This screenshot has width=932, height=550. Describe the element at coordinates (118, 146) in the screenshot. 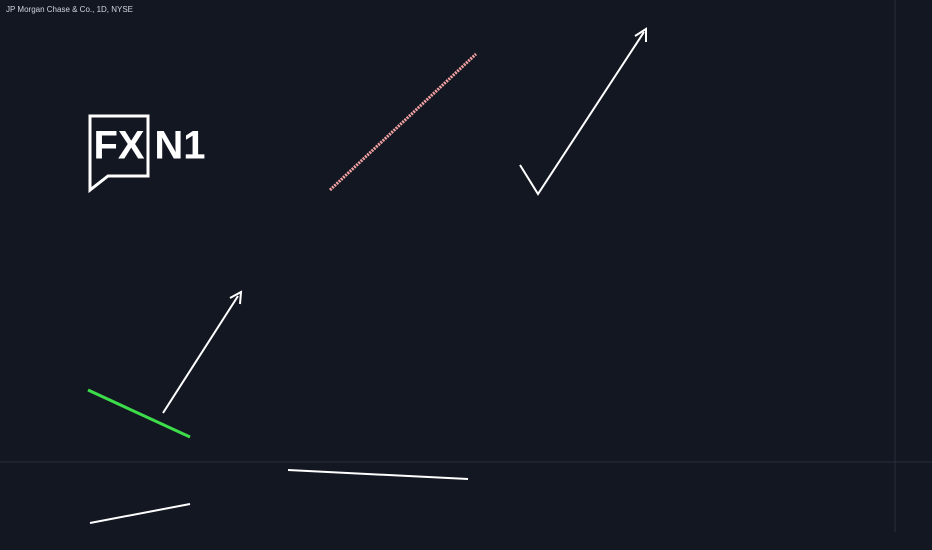

I see `logo-text: FX` at that location.